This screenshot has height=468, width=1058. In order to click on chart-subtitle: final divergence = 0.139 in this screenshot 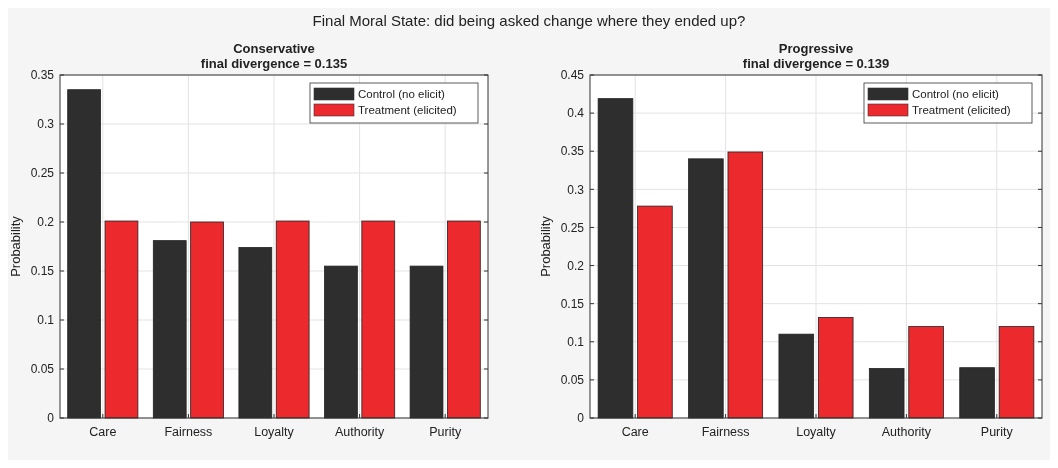, I will do `click(816, 63)`.